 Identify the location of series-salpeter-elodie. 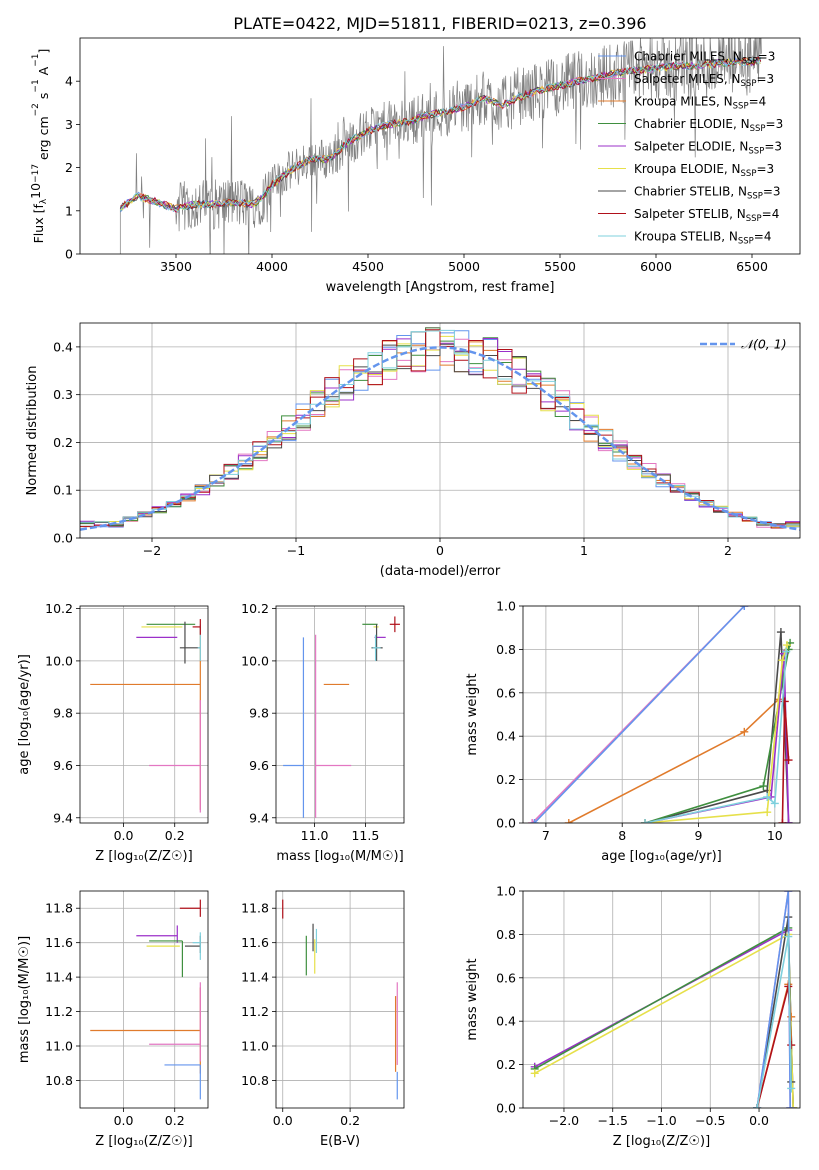
(664, 1017).